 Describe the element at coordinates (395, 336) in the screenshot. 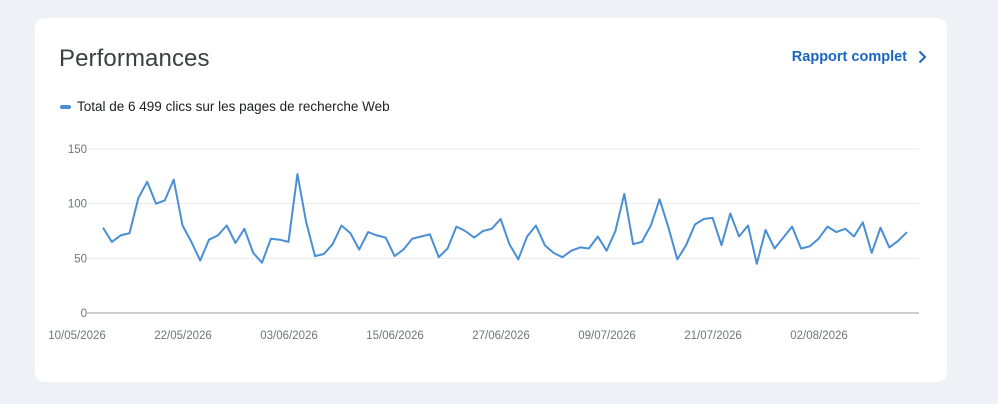

I see `x-tick-label: 15/06/2026` at that location.